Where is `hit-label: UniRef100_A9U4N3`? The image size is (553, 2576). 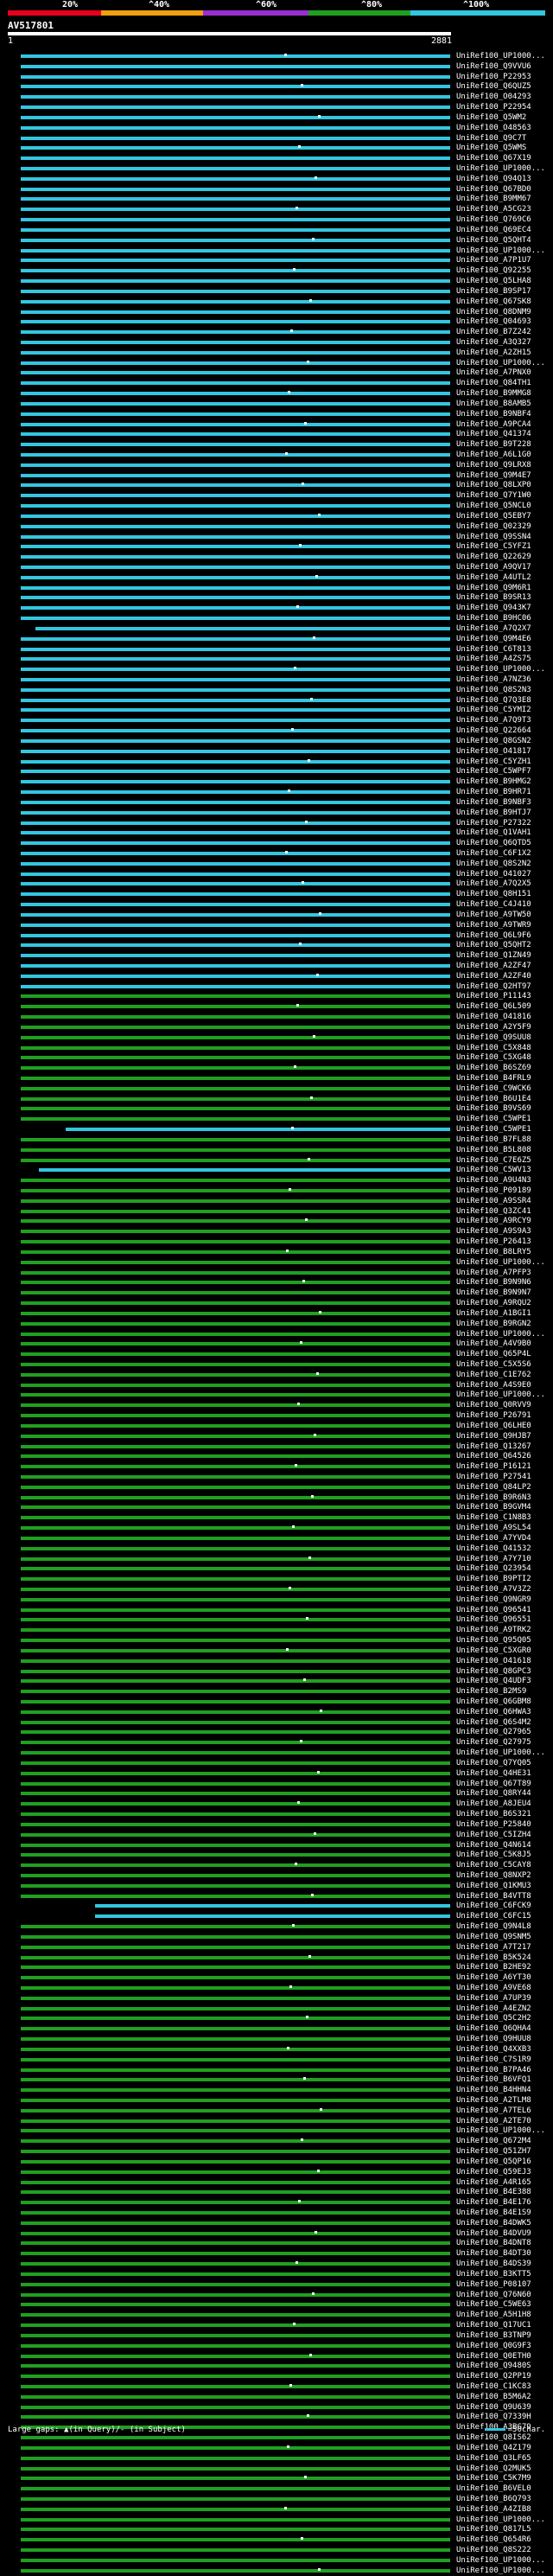 hit-label: UniRef100_A9U4N3 is located at coordinates (493, 1181).